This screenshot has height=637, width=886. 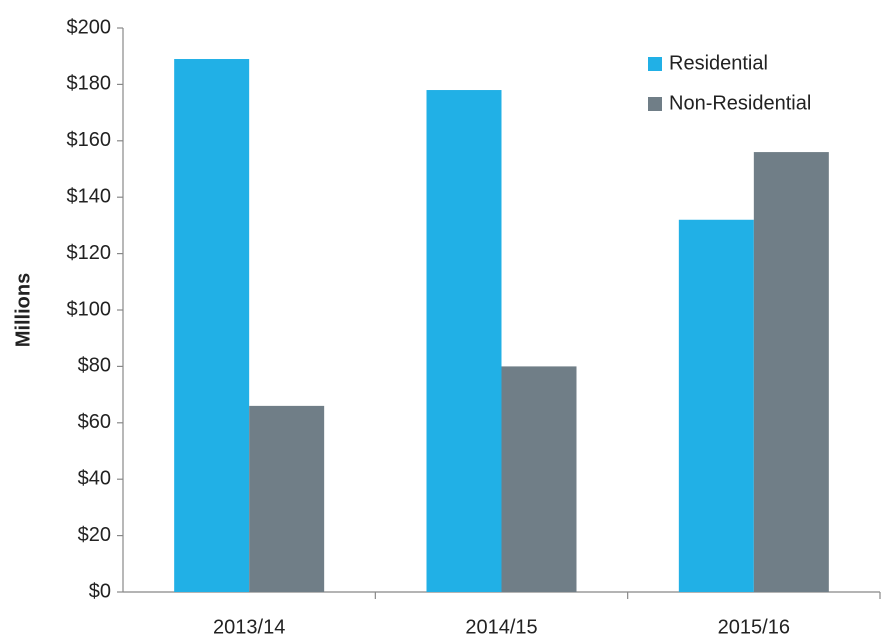 I want to click on y-tick-label: $140, so click(x=89, y=196).